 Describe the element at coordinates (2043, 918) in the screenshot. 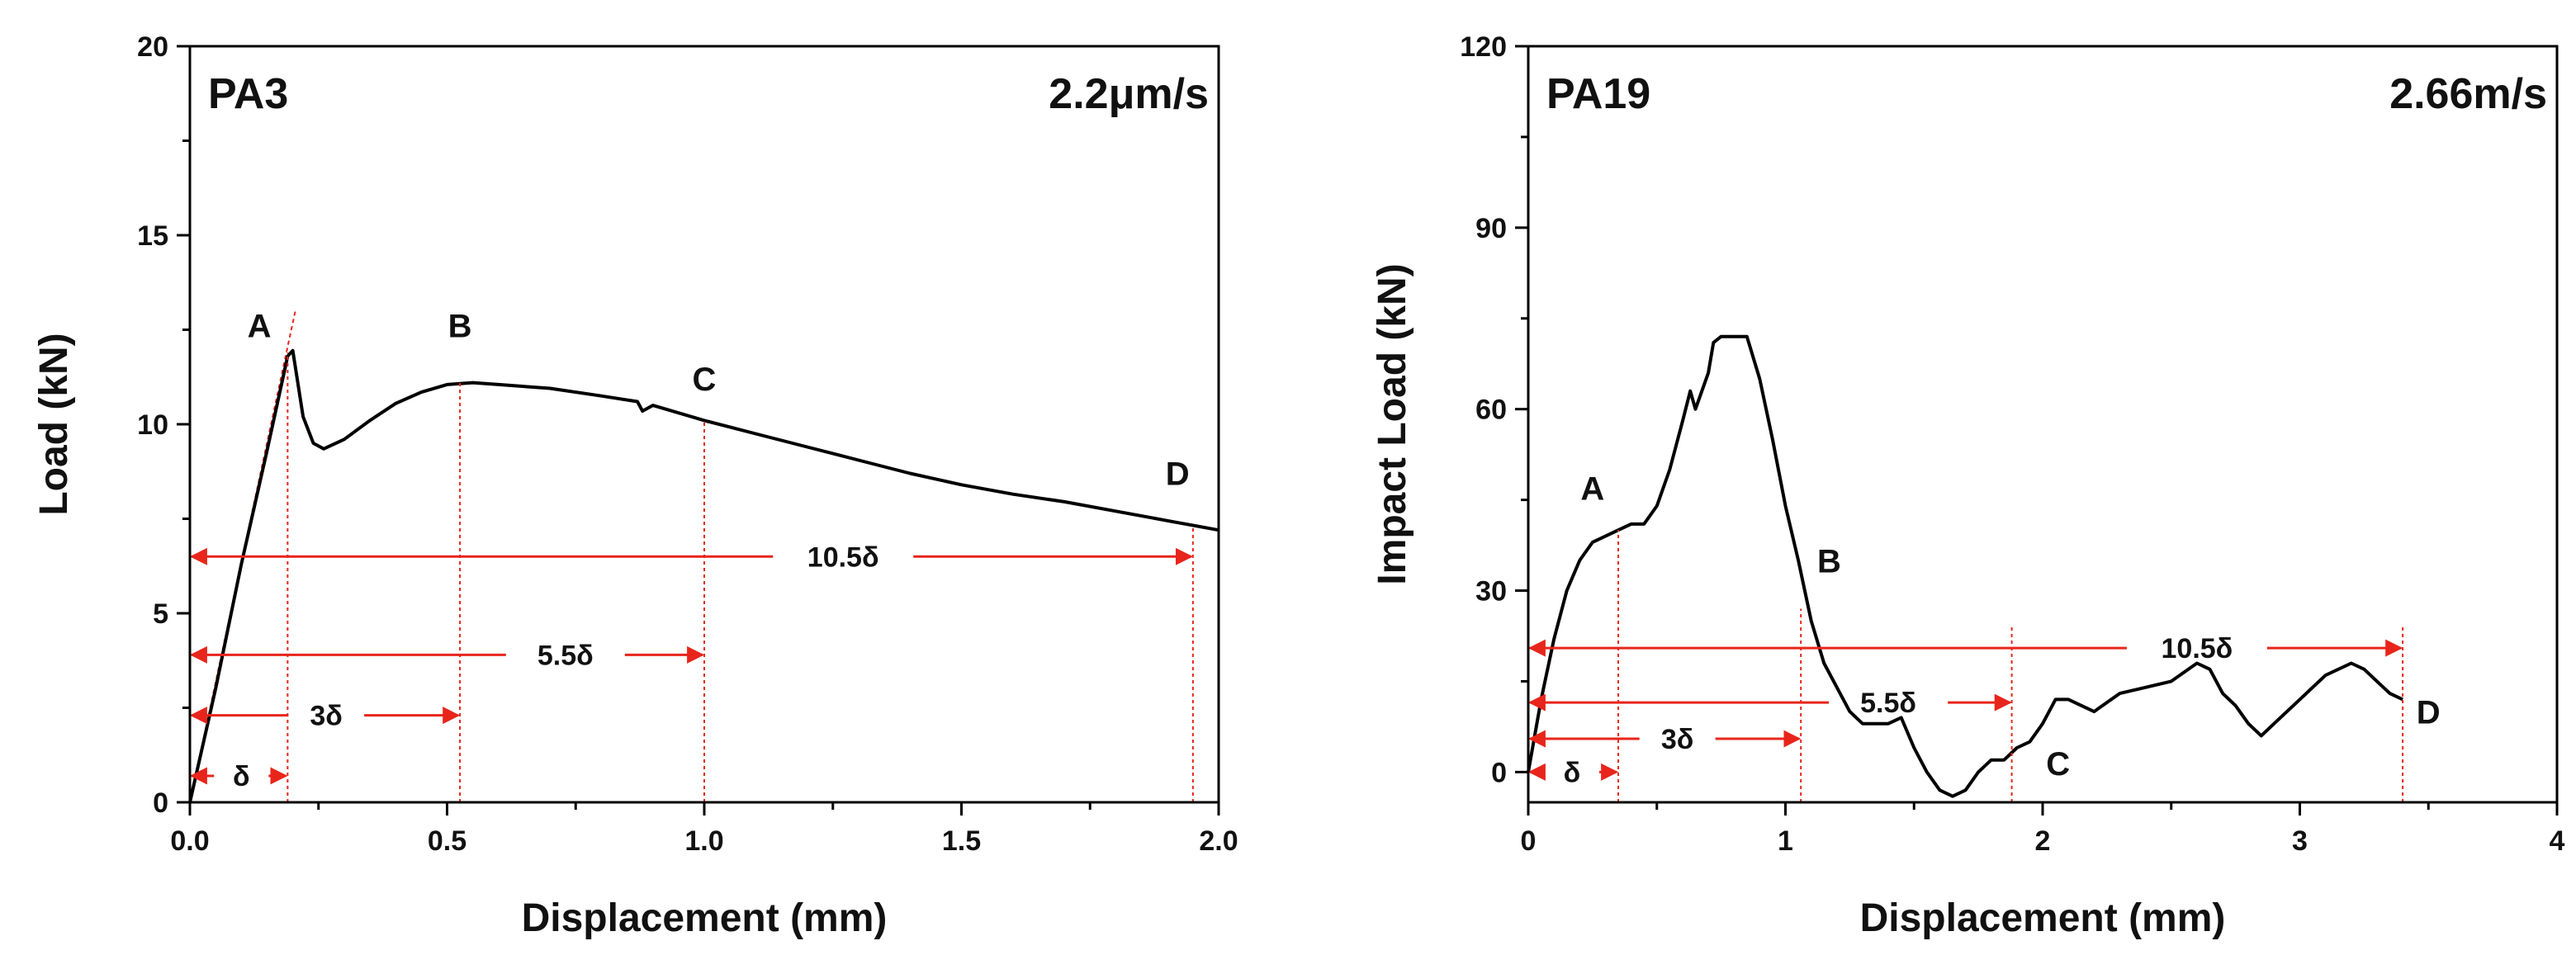

I see `x-axis-title-pa19: Displacement (mm)` at that location.